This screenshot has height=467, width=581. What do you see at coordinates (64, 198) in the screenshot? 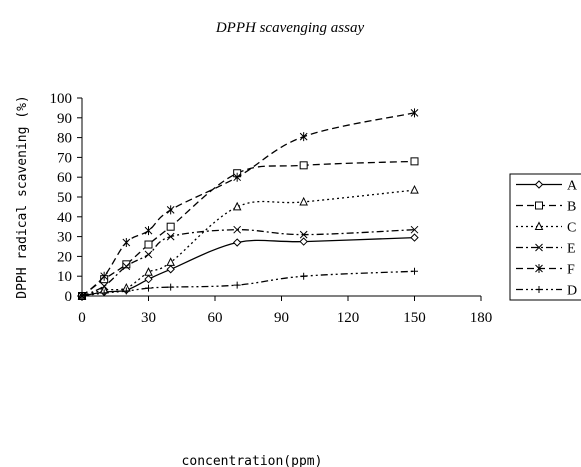
I see `y-tick-label: 50` at bounding box center [64, 198].